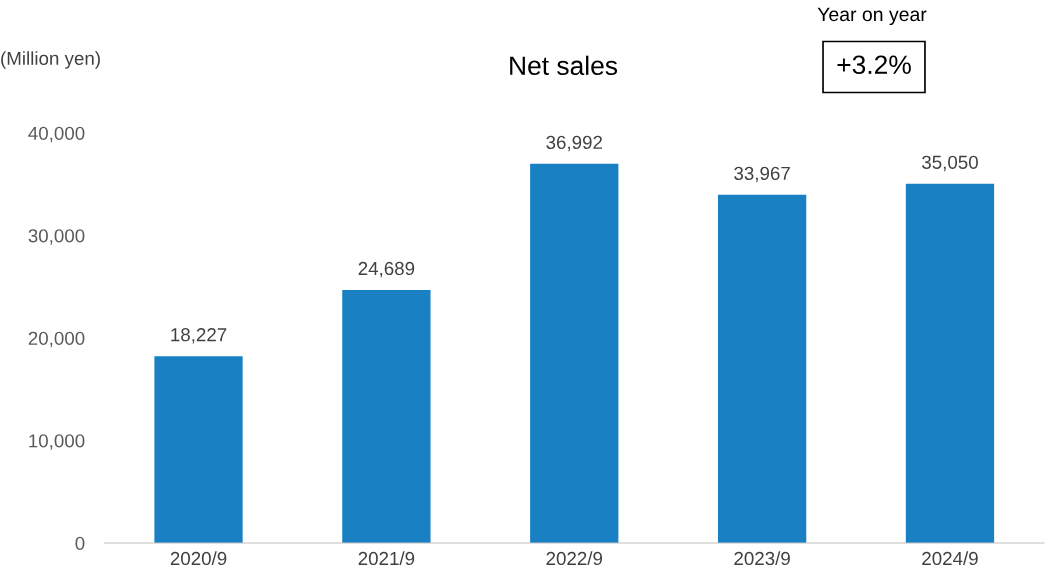 The image size is (1046, 584). What do you see at coordinates (80, 543) in the screenshot?
I see `y-tick-label: 0` at bounding box center [80, 543].